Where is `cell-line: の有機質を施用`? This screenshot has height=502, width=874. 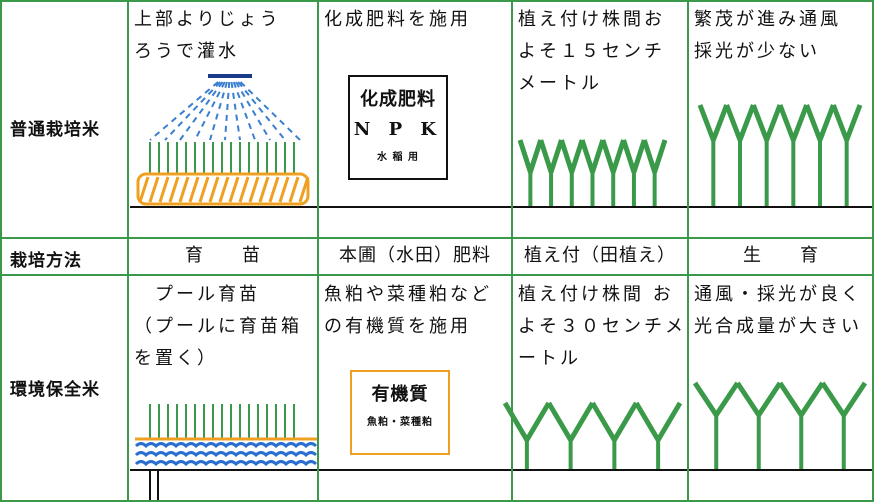
cell-line: の有機質を施用 is located at coordinates (397, 326).